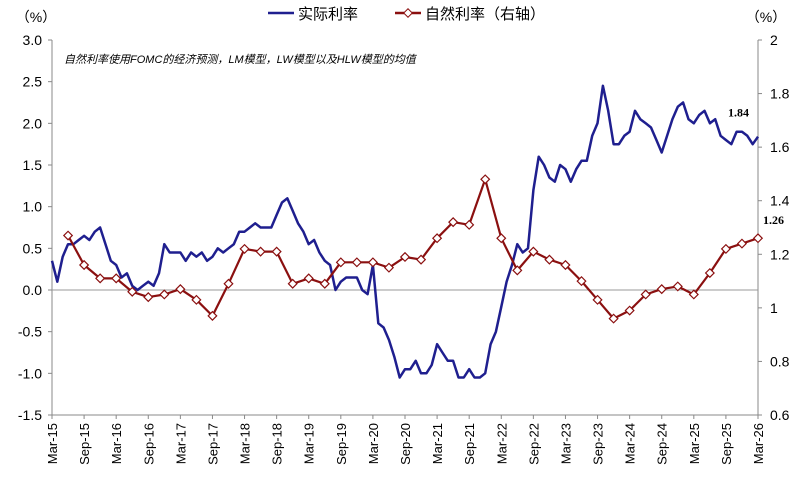 This screenshot has height=496, width=800. What do you see at coordinates (33, 290) in the screenshot?
I see `y-tick-label: 0.0` at bounding box center [33, 290].